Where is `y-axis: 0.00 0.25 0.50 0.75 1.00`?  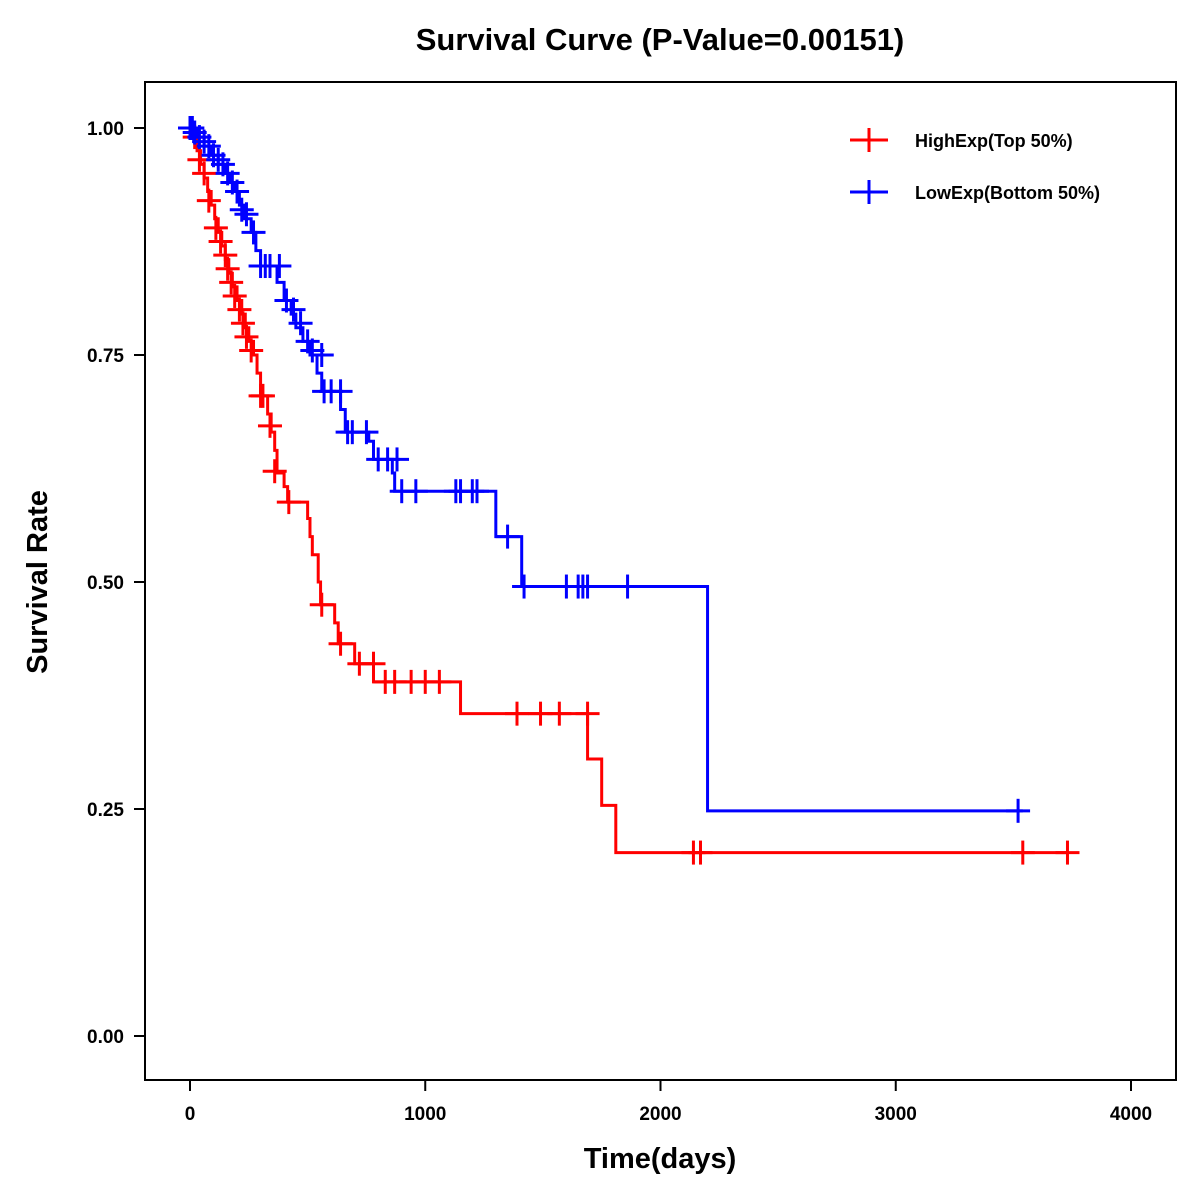
y-axis: 0.00 0.25 0.50 0.75 1.00 is located at coordinates (116, 583).